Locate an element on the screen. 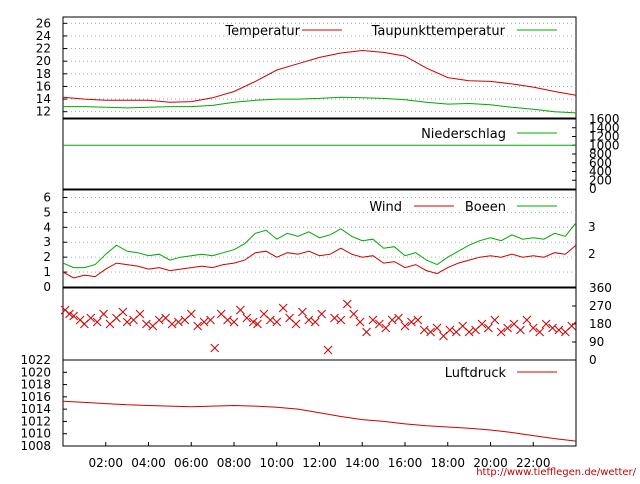  y2-tick-label: 2 is located at coordinates (592, 254).